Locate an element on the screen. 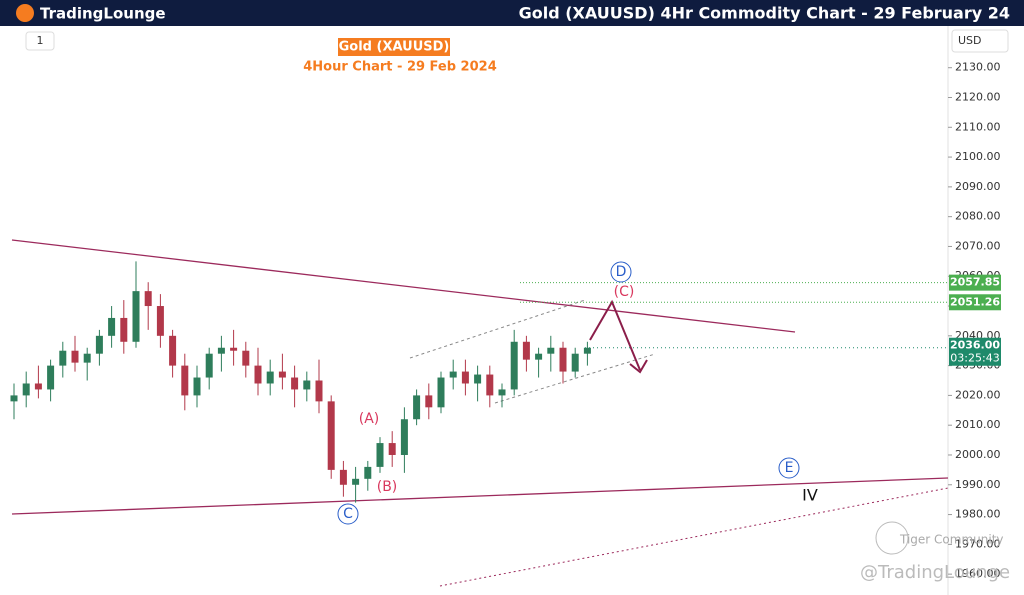 The width and height of the screenshot is (1024, 595). header-bar is located at coordinates (512, 13).